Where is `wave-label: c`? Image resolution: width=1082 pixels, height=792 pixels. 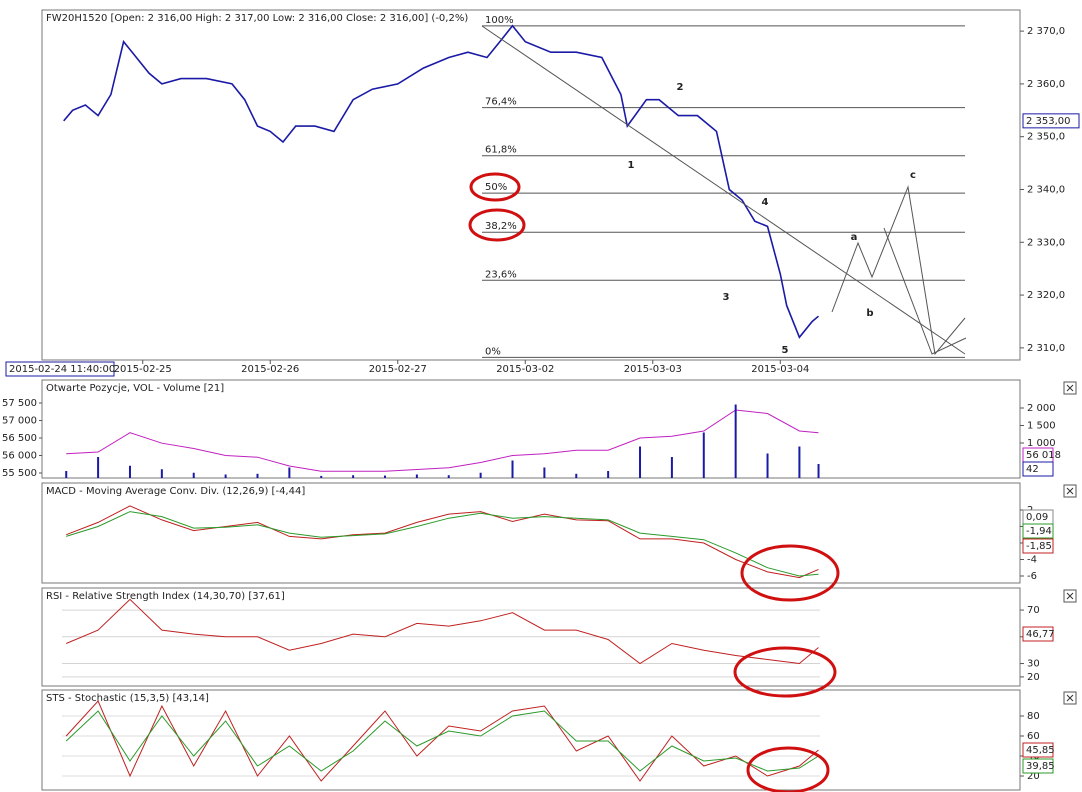 wave-label: c is located at coordinates (913, 175).